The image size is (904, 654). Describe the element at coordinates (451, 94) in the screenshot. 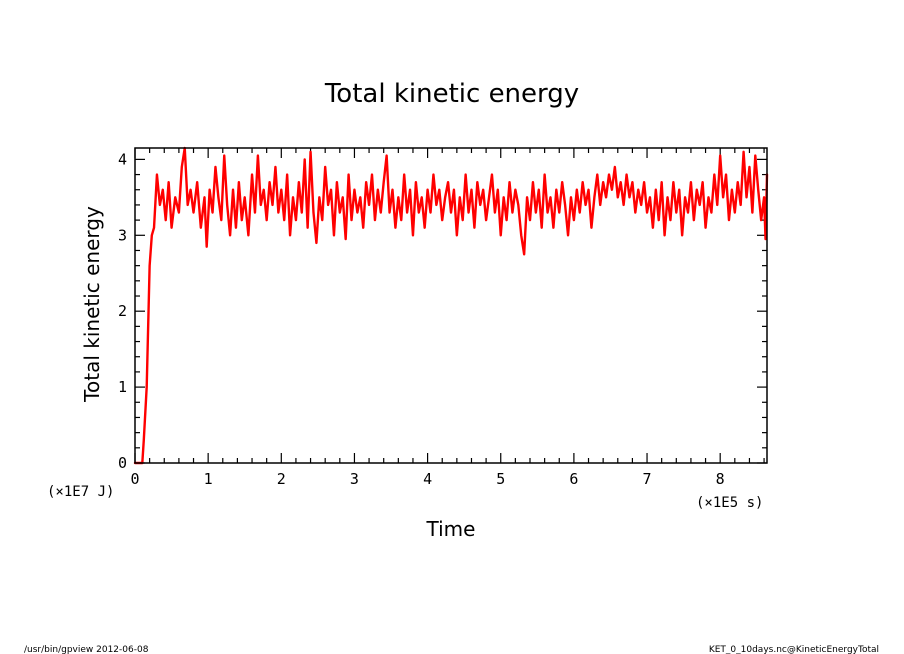

I see `chart-title: Total kinetic energy` at that location.